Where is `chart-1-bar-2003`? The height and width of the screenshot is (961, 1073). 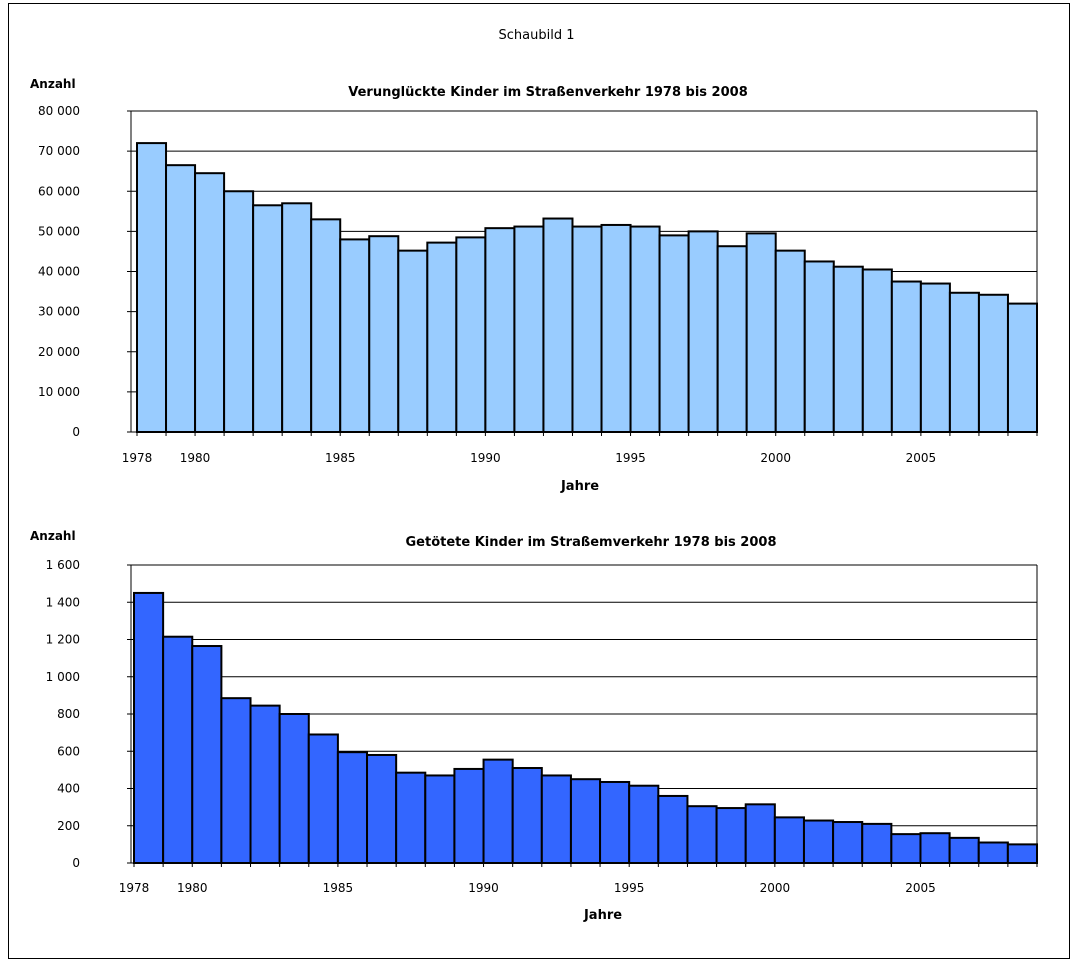
chart-1-bar-2003 is located at coordinates (877, 843).